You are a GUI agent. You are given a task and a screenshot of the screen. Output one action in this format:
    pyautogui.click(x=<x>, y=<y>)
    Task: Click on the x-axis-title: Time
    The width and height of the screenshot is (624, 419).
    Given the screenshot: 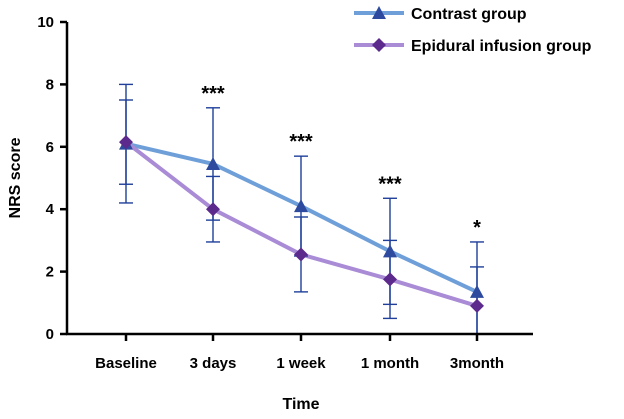 What is the action you would take?
    pyautogui.click(x=300, y=404)
    